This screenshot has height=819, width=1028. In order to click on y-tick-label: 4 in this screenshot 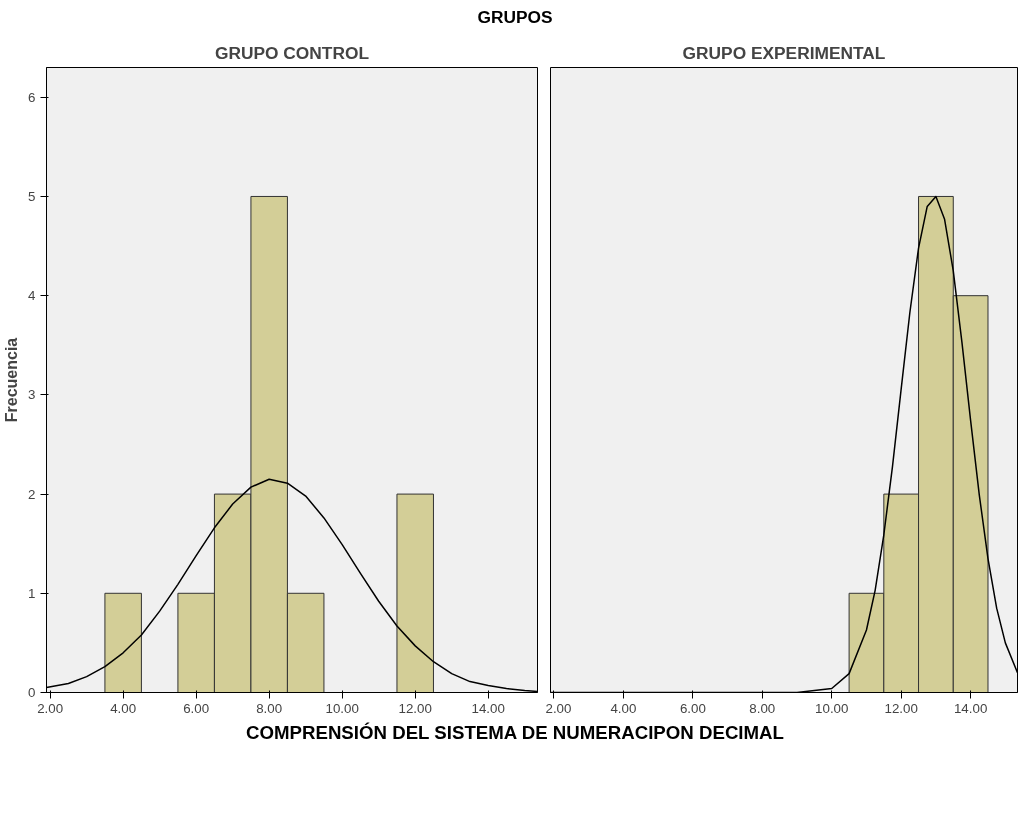, I will do `click(32, 295)`.